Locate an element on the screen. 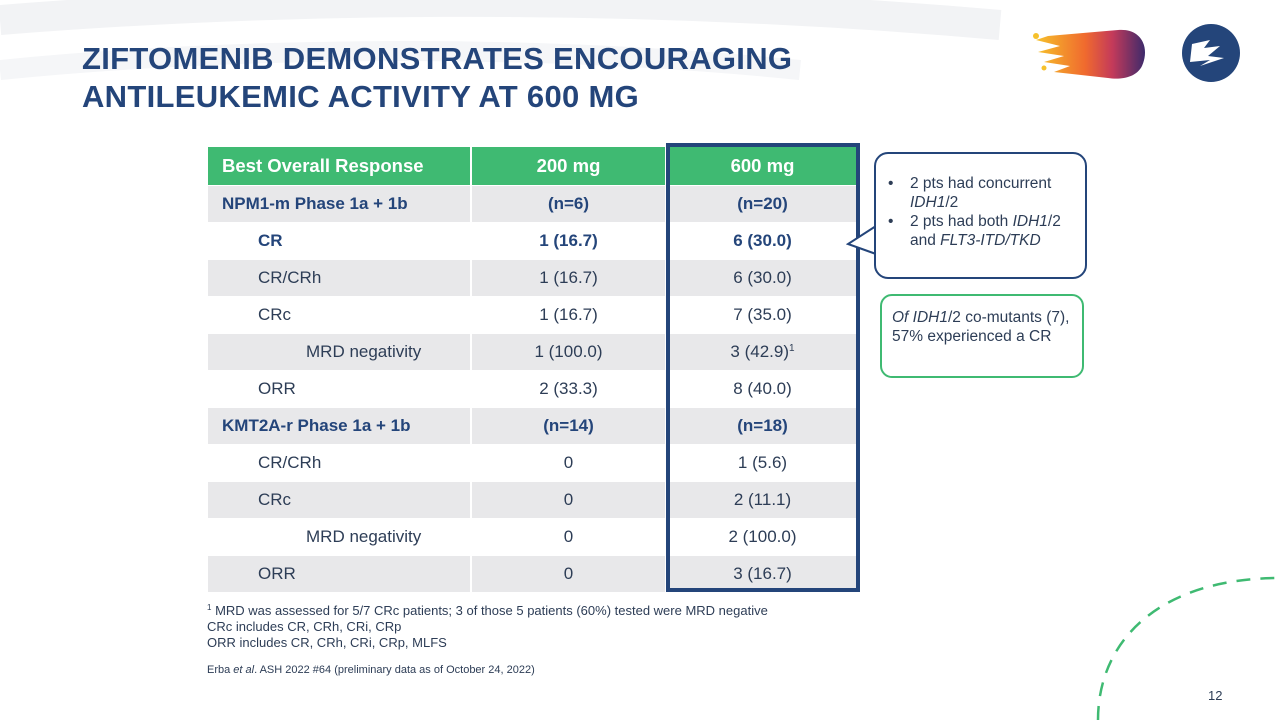  footnote-2: CRc includes CR, CRh, CRi, CRp is located at coordinates (304, 626).